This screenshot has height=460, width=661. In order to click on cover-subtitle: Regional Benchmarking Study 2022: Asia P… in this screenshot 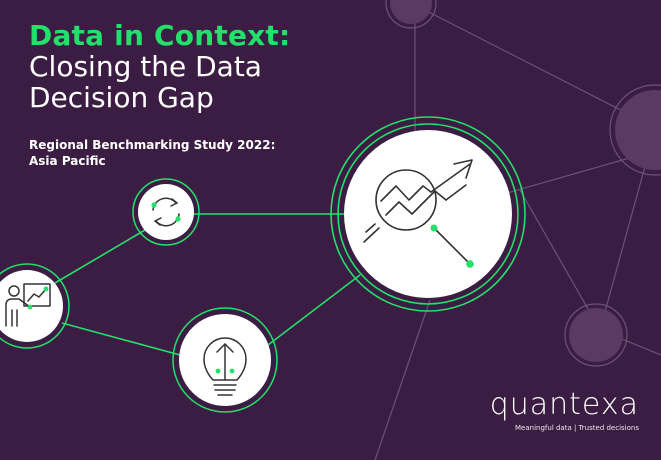, I will do `click(189, 153)`.